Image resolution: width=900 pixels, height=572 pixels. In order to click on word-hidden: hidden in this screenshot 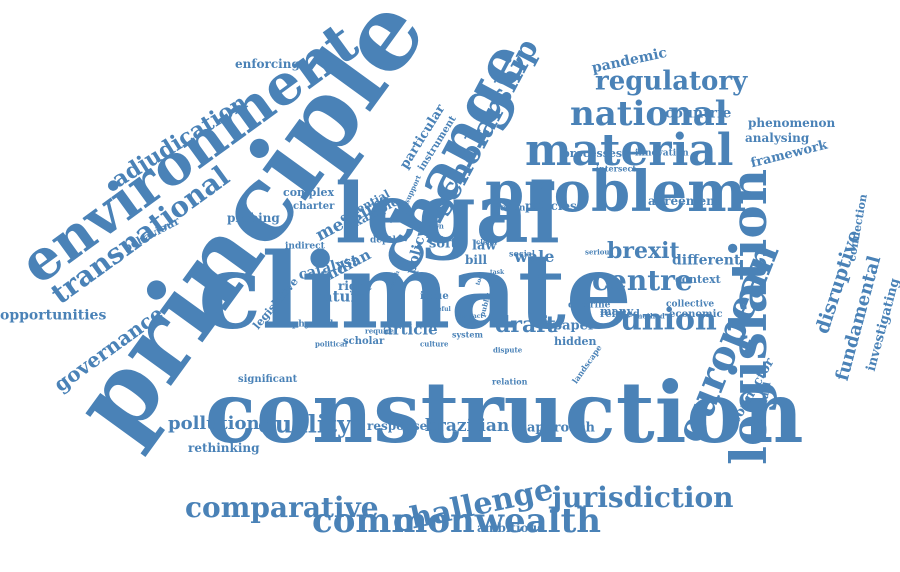, I will do `click(575, 341)`.